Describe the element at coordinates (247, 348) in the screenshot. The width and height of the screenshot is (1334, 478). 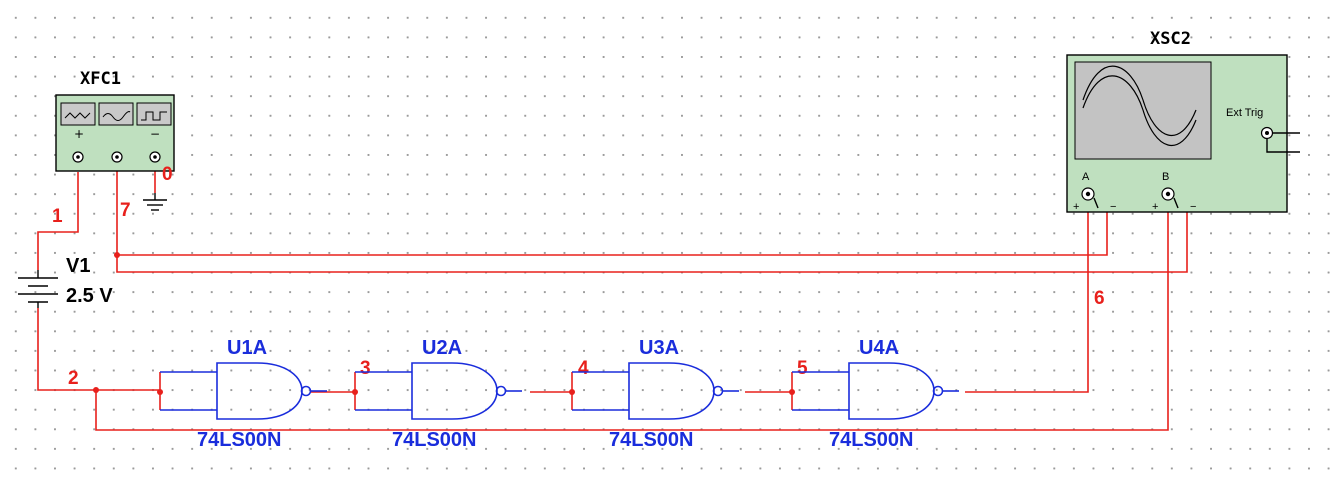
I see `gate-ref-label: U1A` at that location.